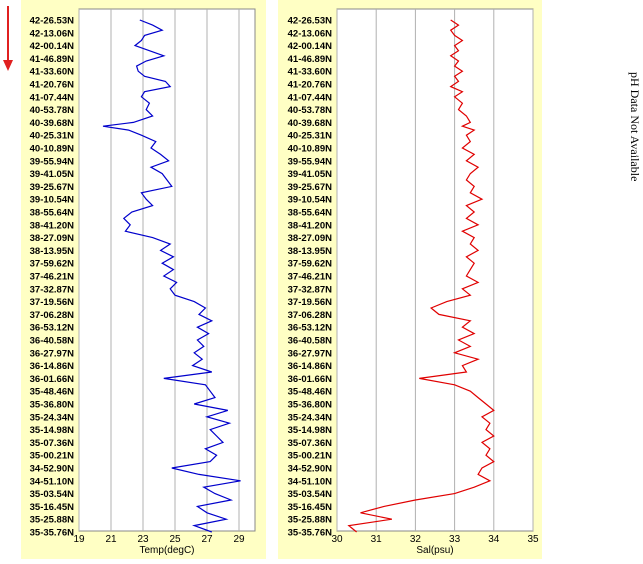  Describe the element at coordinates (166, 550) in the screenshot. I see `x-axis-label: Temp(degC)` at that location.